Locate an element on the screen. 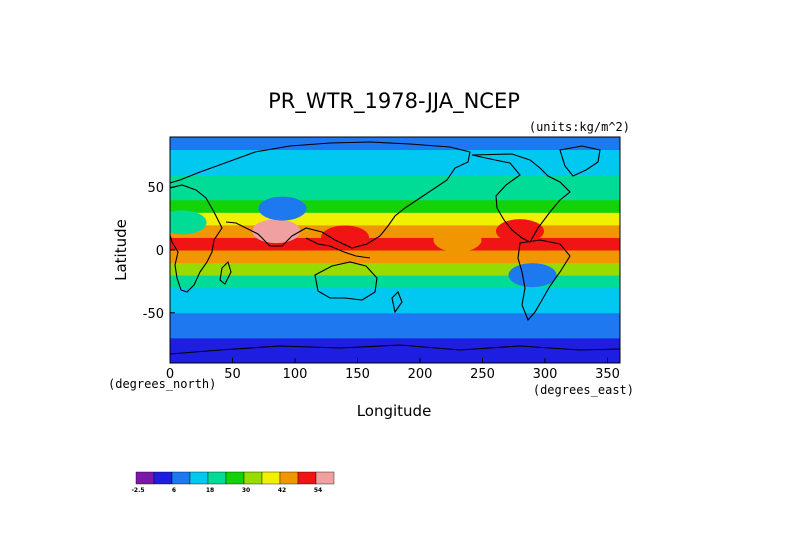  units-label: (units:kg/m^2) is located at coordinates (579, 127).